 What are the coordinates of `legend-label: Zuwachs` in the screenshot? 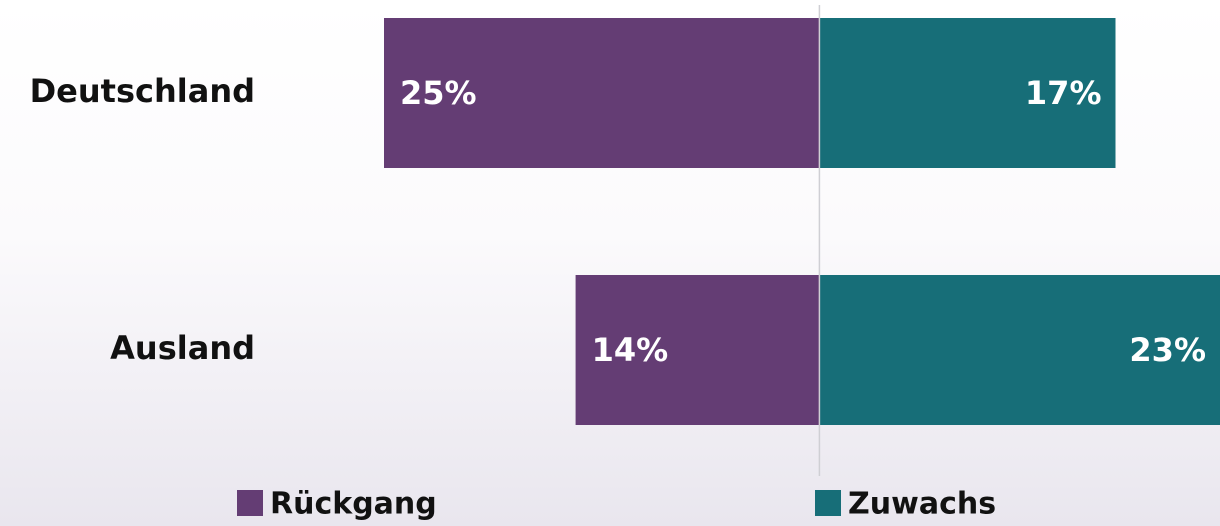 It's located at (922, 504).